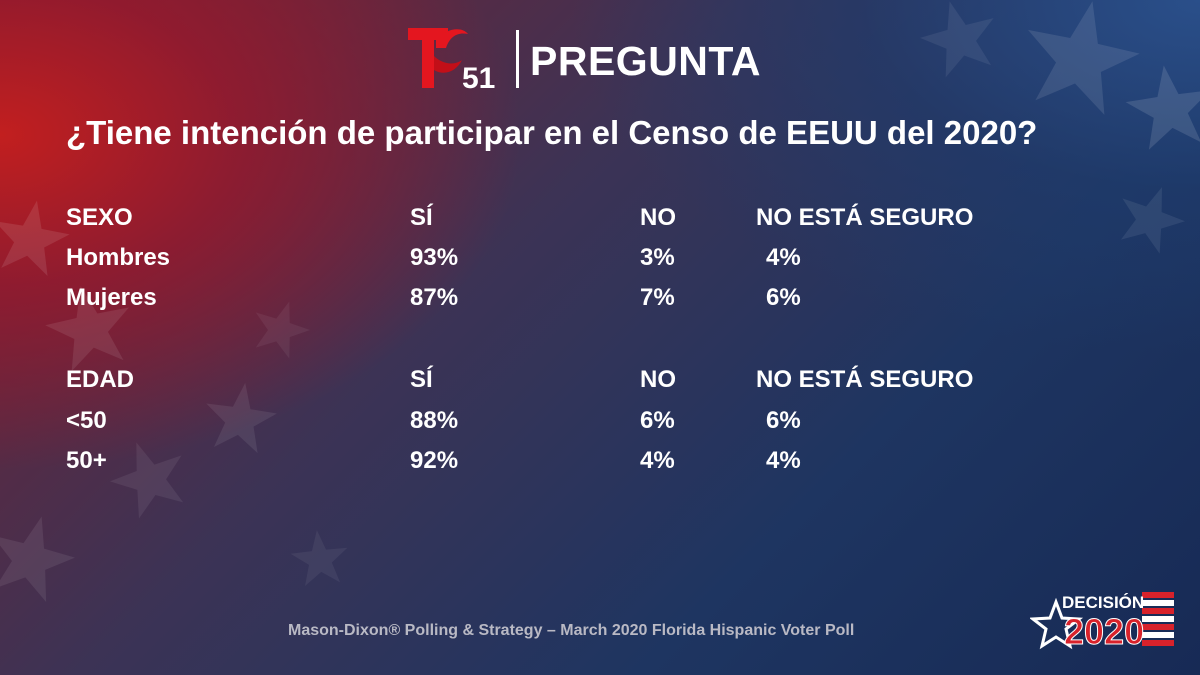  I want to click on logo-number: 51, so click(478, 77).